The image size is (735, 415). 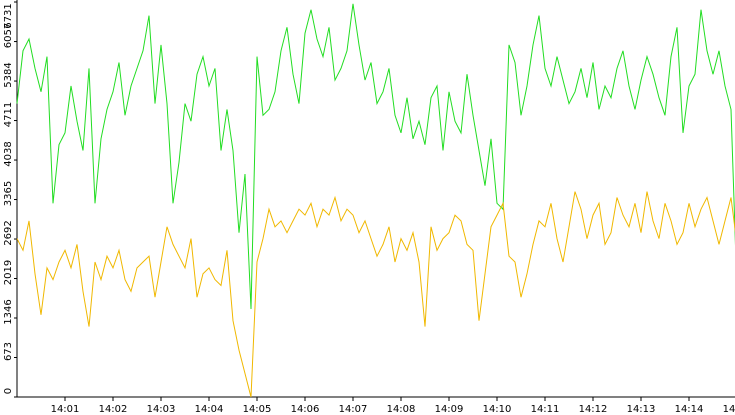 What do you see at coordinates (353, 409) in the screenshot?
I see `x-tick-label: 14:07` at bounding box center [353, 409].